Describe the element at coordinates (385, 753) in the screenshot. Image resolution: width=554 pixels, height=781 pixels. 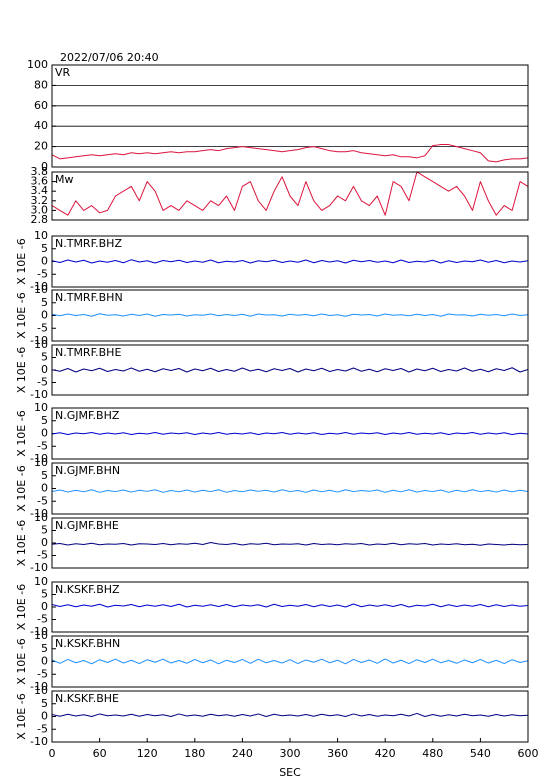
I see `x-tick-label: 420` at that location.